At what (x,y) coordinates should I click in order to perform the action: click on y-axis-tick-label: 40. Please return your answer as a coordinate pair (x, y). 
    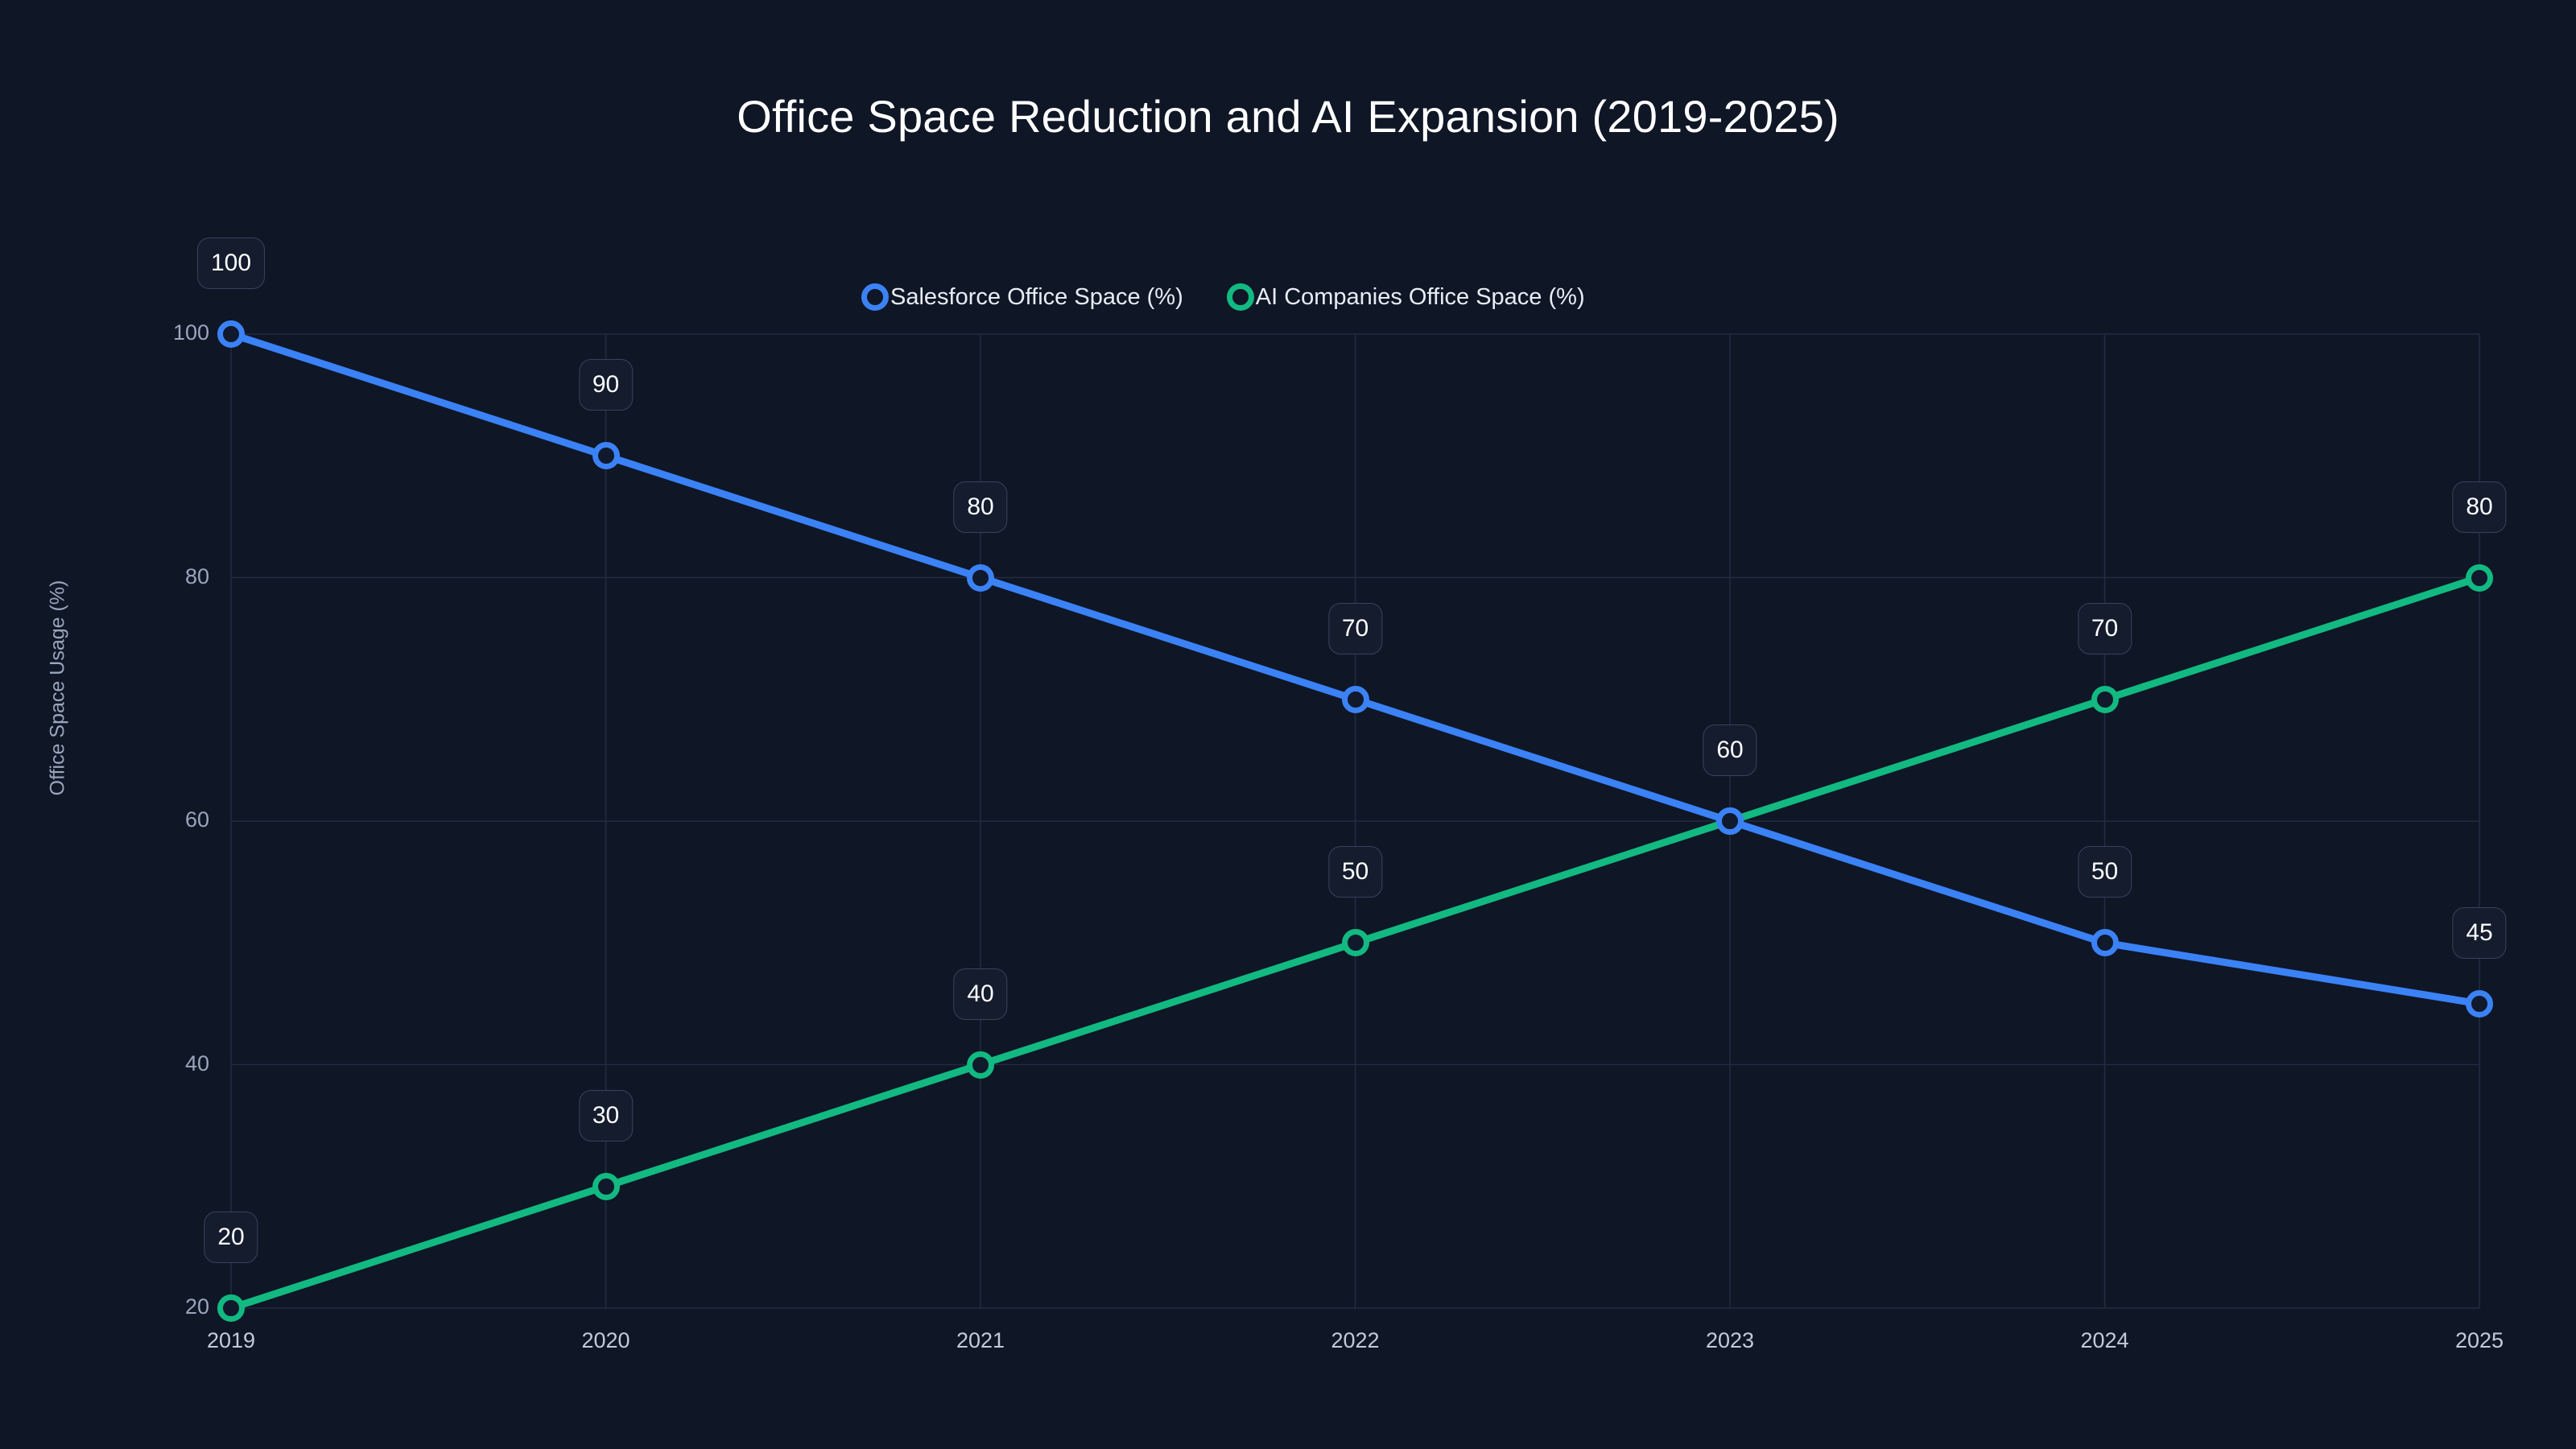
    Looking at the image, I should click on (196, 1063).